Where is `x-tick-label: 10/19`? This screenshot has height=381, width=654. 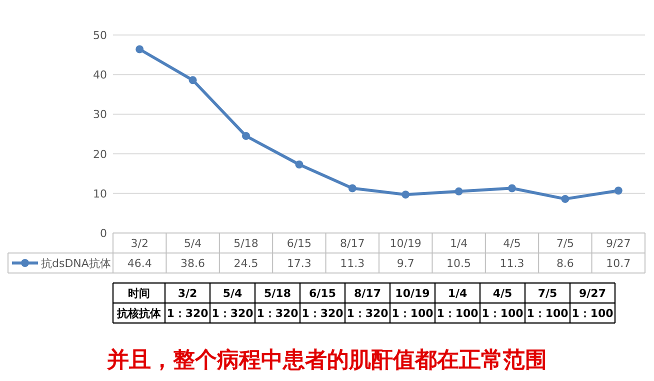 x-tick-label: 10/19 is located at coordinates (406, 243).